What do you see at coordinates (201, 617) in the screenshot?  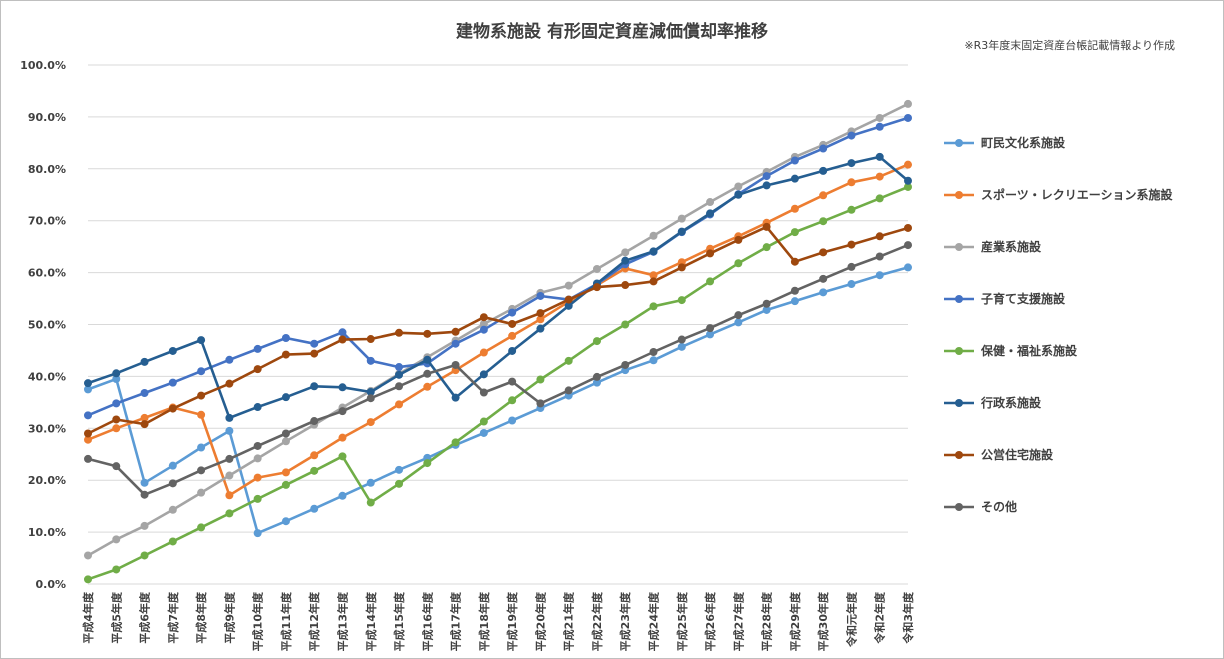 I see `x-tick-label: 平成8年度` at bounding box center [201, 617].